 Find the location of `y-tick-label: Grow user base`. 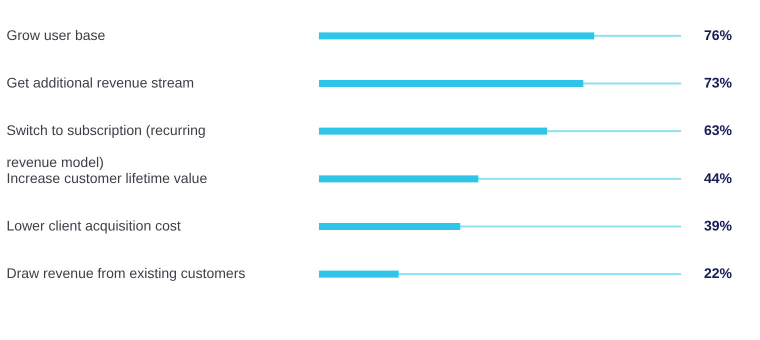

y-tick-label: Grow user base is located at coordinates (56, 34).